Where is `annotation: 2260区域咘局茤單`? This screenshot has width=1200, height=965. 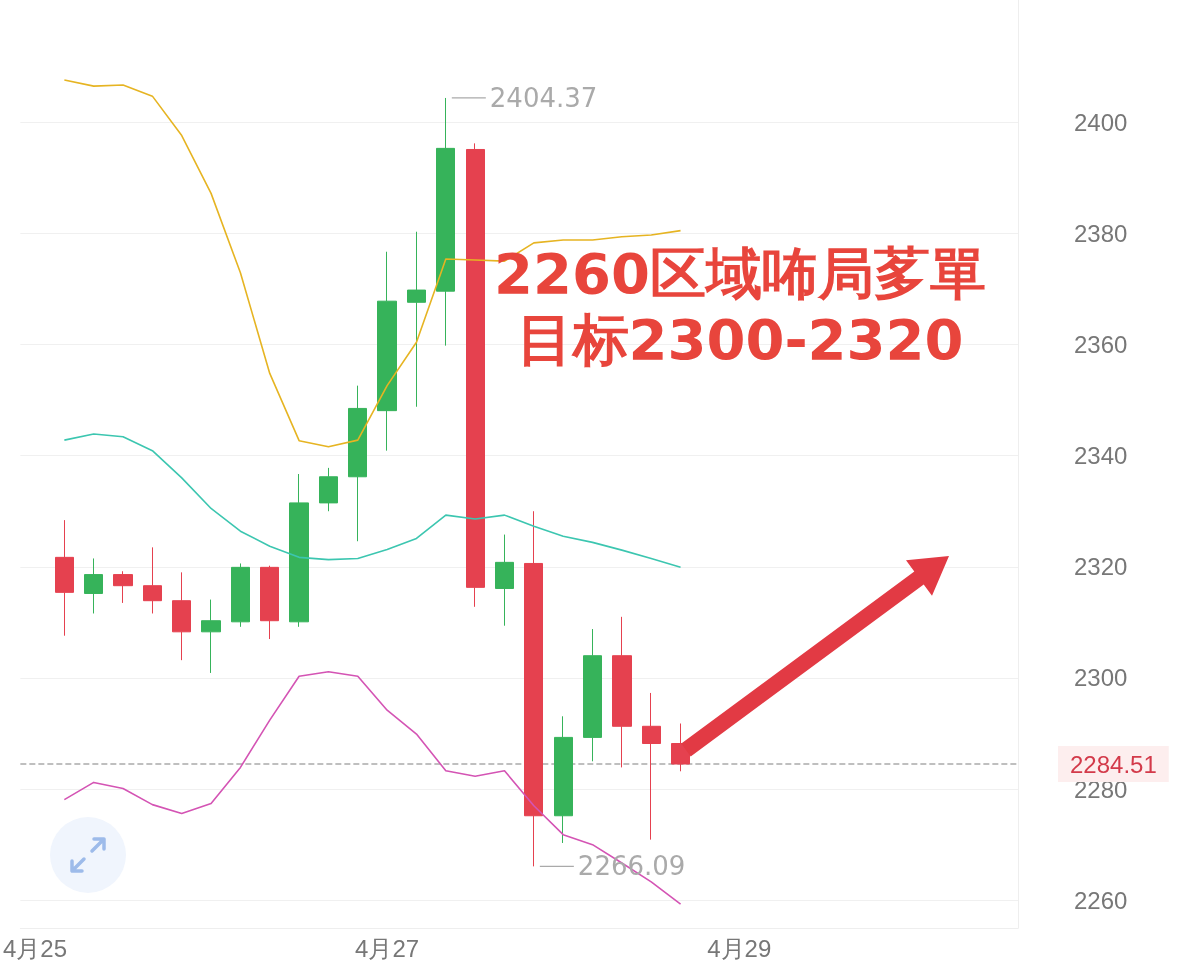
annotation: 2260区域咘局茤單 is located at coordinates (740, 273).